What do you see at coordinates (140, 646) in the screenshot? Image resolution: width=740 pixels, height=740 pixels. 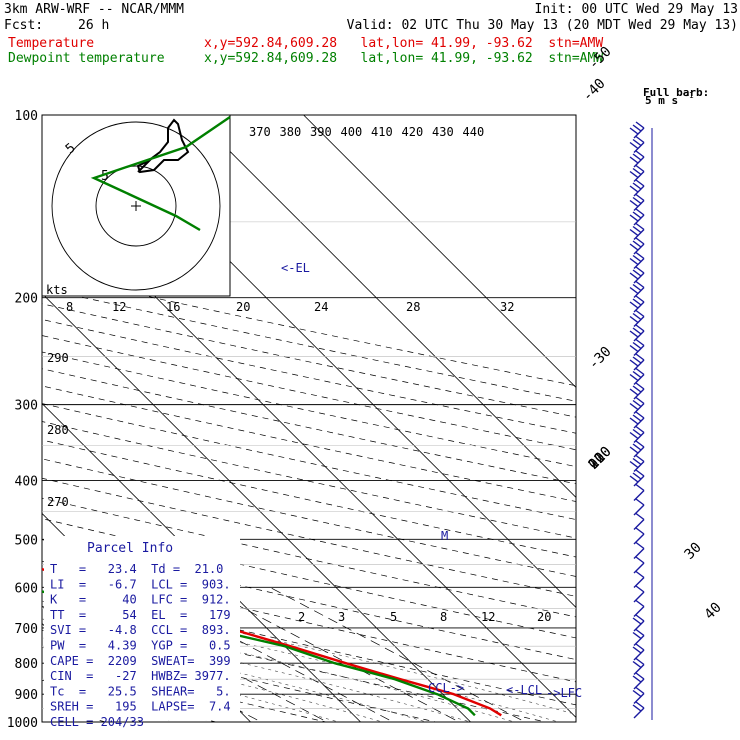 I see `parcel-info-row: PW = 4.39 YGP = 0.5` at bounding box center [140, 646].